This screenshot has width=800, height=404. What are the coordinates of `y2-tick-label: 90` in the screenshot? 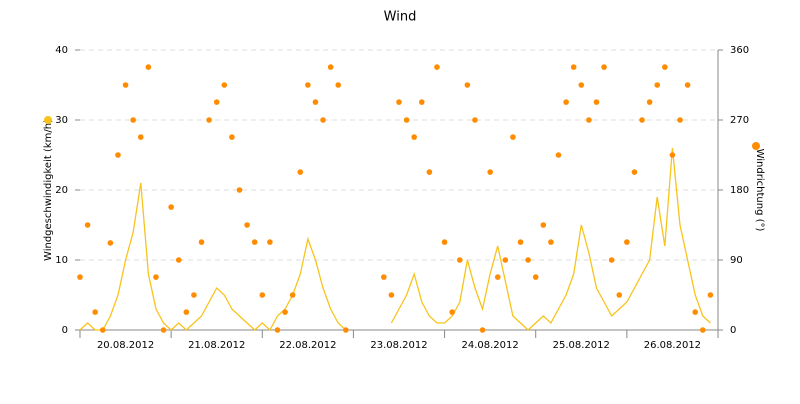 It's located at (736, 260).